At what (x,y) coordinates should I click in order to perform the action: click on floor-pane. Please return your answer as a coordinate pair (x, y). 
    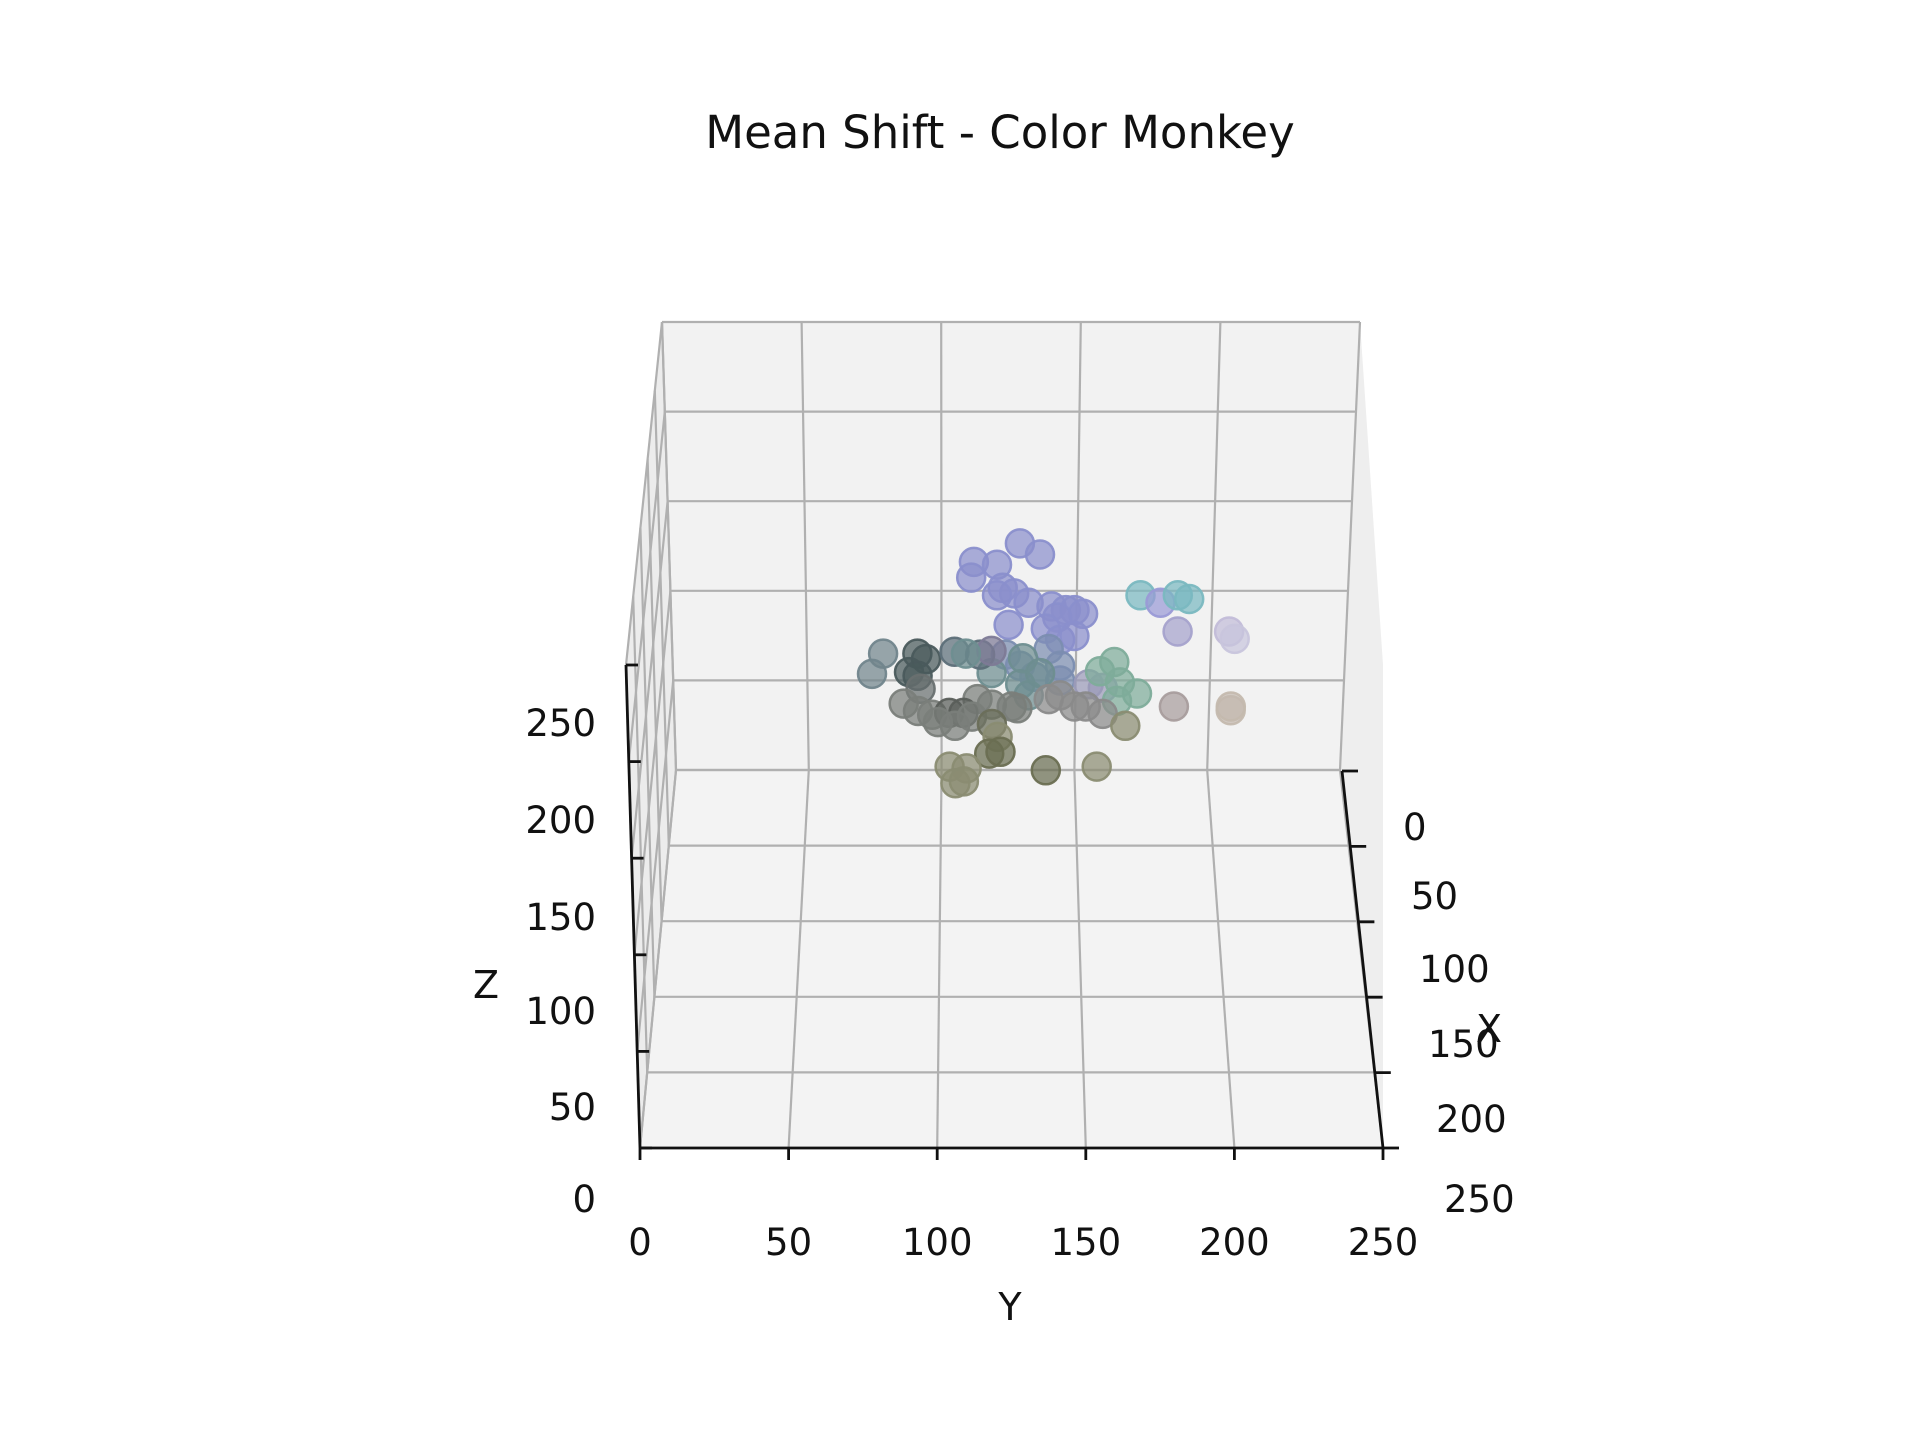
    Looking at the image, I should click on (1011, 959).